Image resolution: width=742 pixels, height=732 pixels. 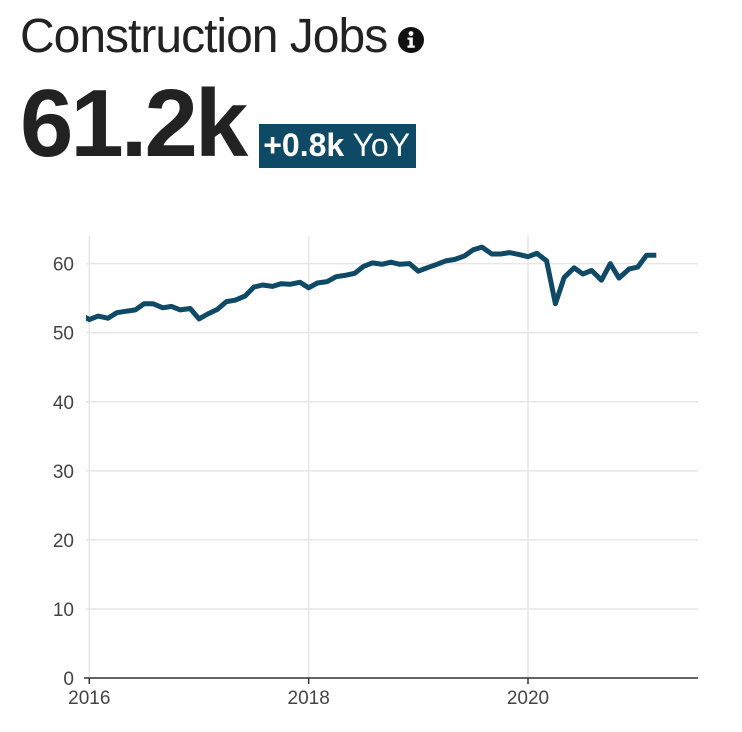 What do you see at coordinates (304, 145) in the screenshot?
I see `yoy-delta: +0.8k` at bounding box center [304, 145].